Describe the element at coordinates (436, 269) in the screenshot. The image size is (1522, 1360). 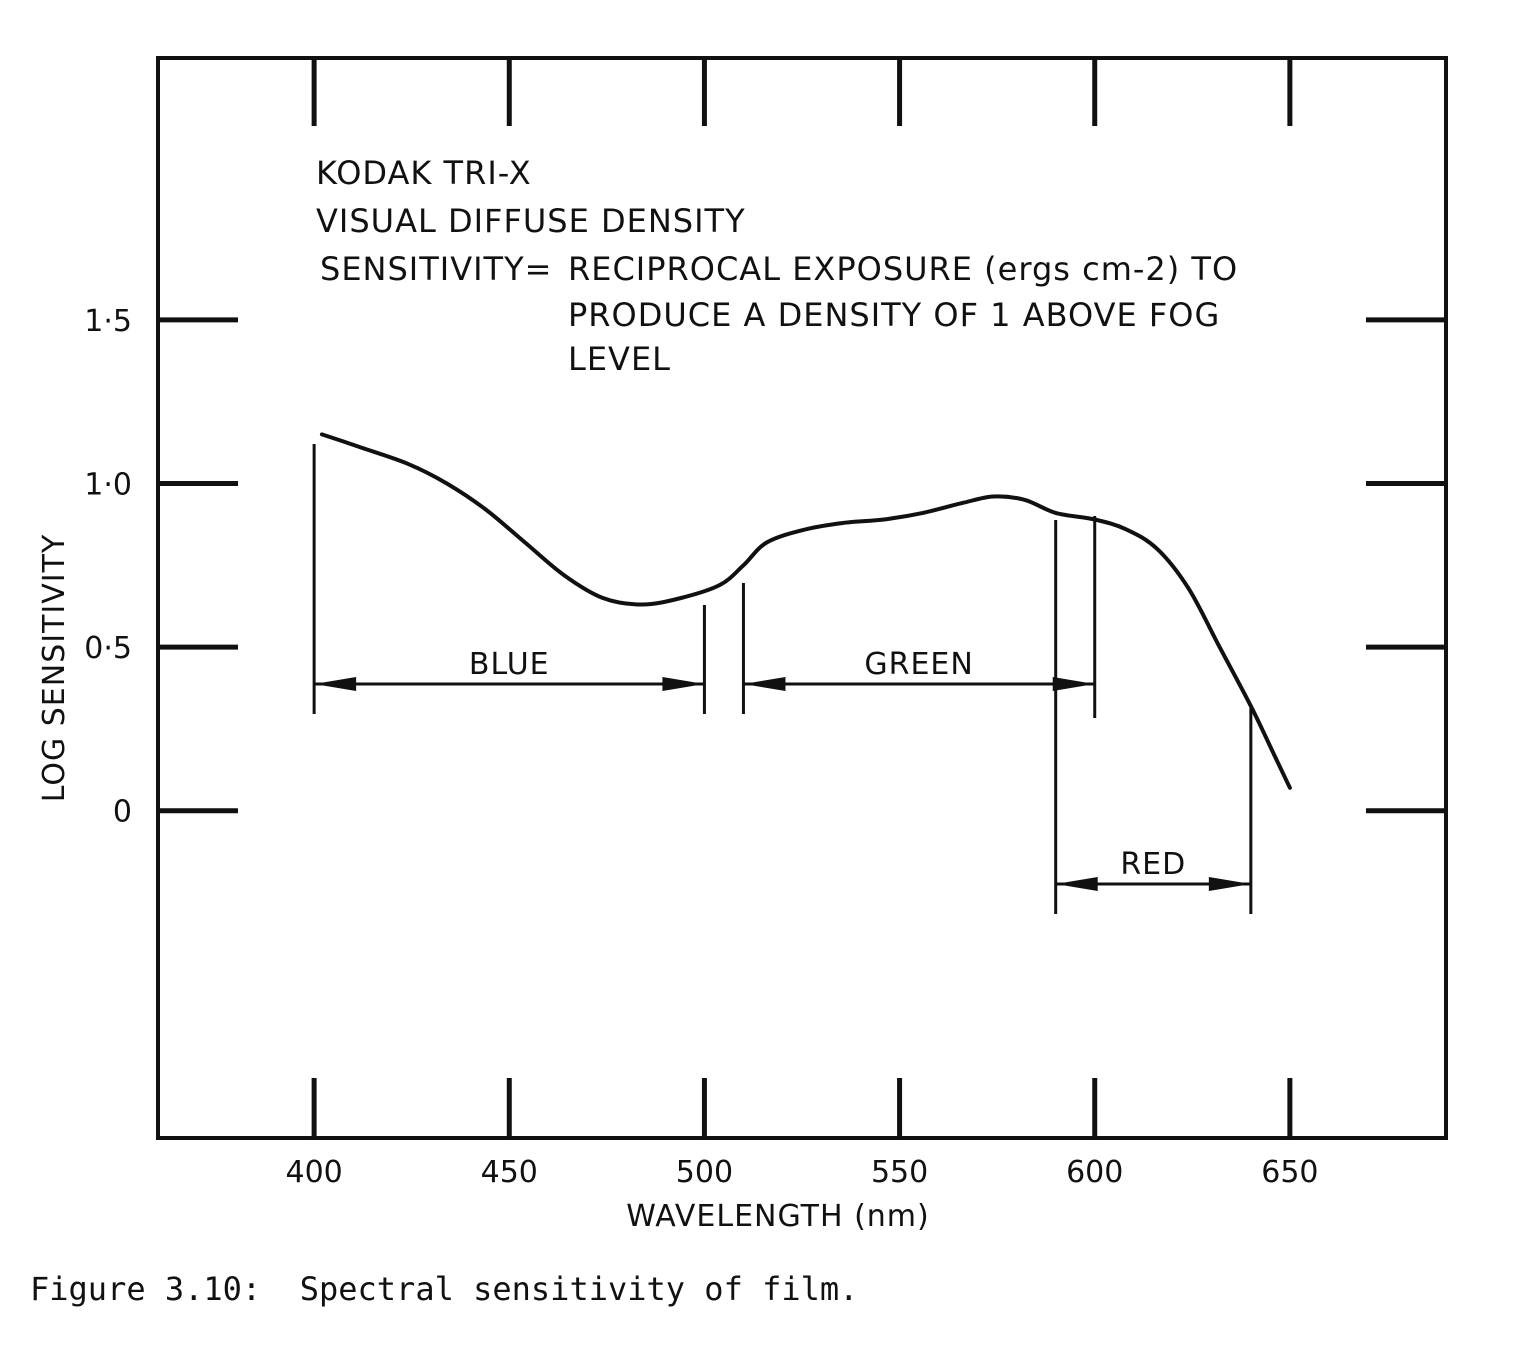
I see `annotation-line-3-left: SENSITIVITY=` at that location.